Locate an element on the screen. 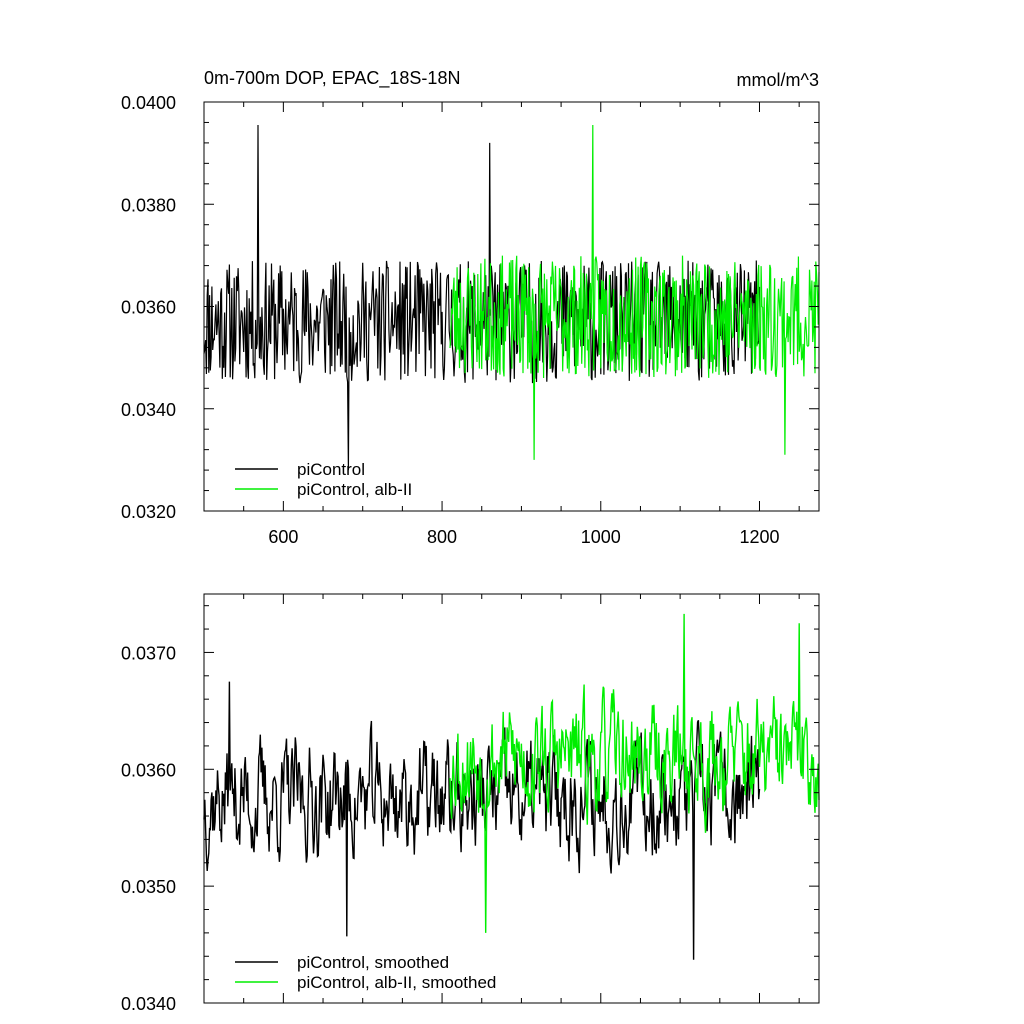  legend-label-picontrol: piControl is located at coordinates (331, 469).